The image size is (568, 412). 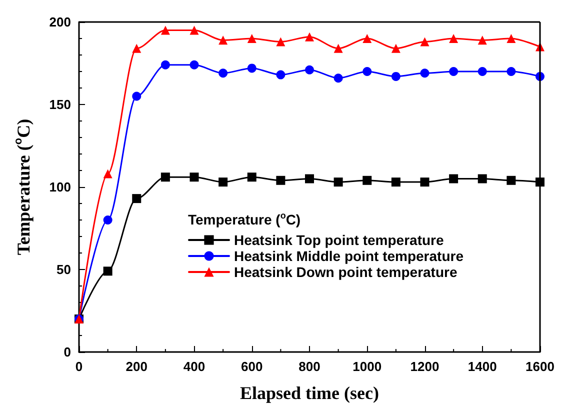 What do you see at coordinates (346, 272) in the screenshot?
I see `legend-label: Heatsink Down point temperature` at bounding box center [346, 272].